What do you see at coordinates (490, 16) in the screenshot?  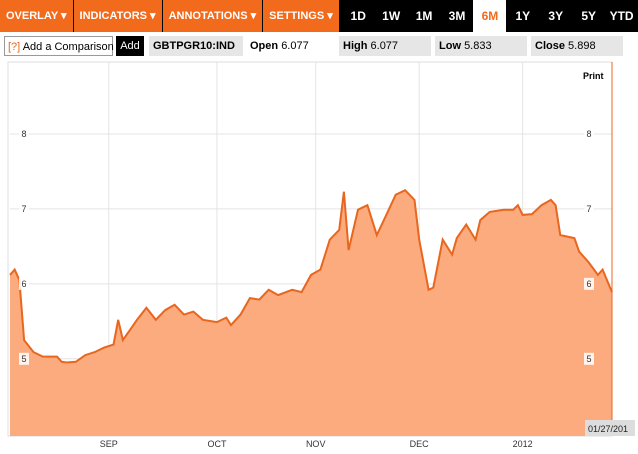 I see `range-button: 6M` at bounding box center [490, 16].